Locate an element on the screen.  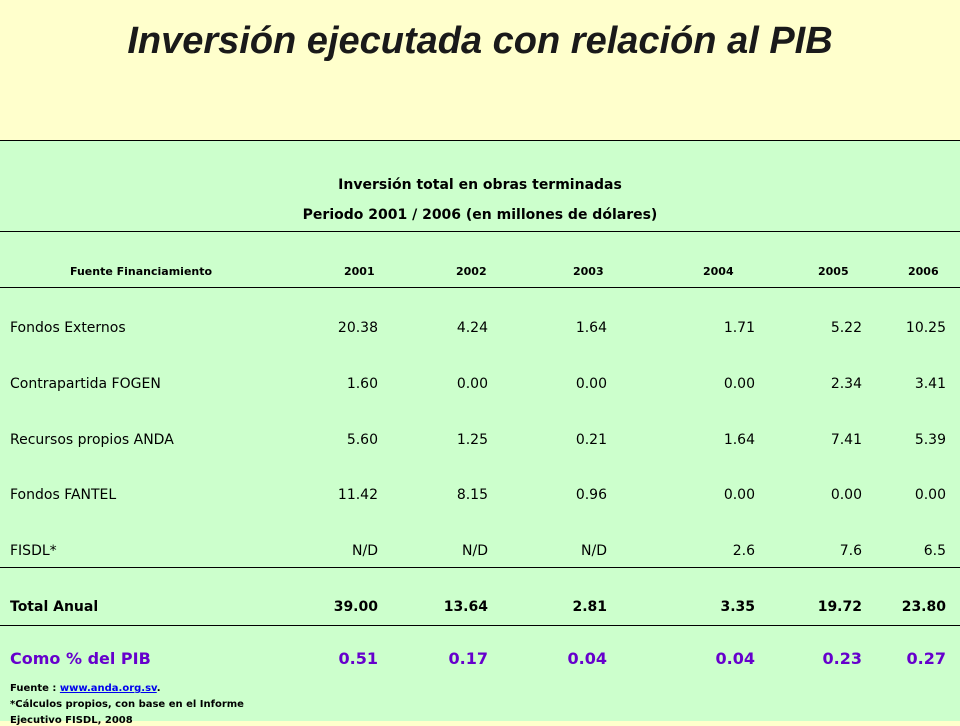
row-label: Contrapartida FOGEN is located at coordinates (85, 384).